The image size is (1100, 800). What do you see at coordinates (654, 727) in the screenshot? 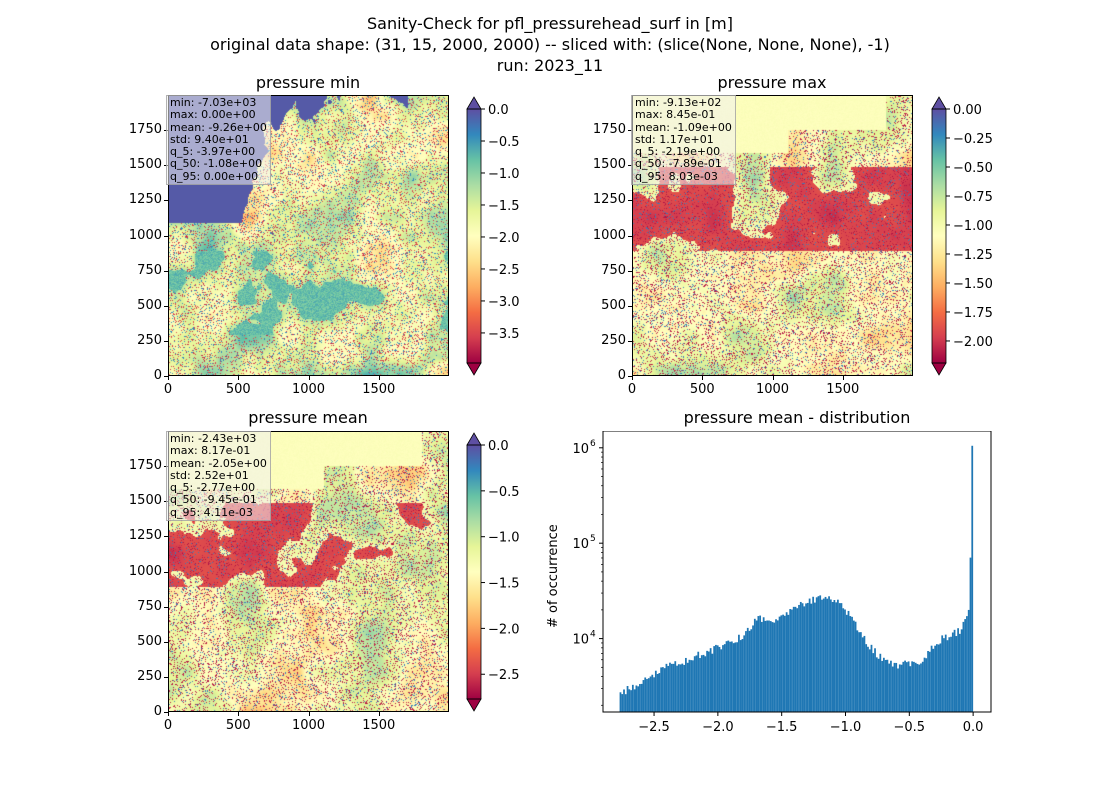
I see `x-tick-label: −2.5` at bounding box center [654, 727].